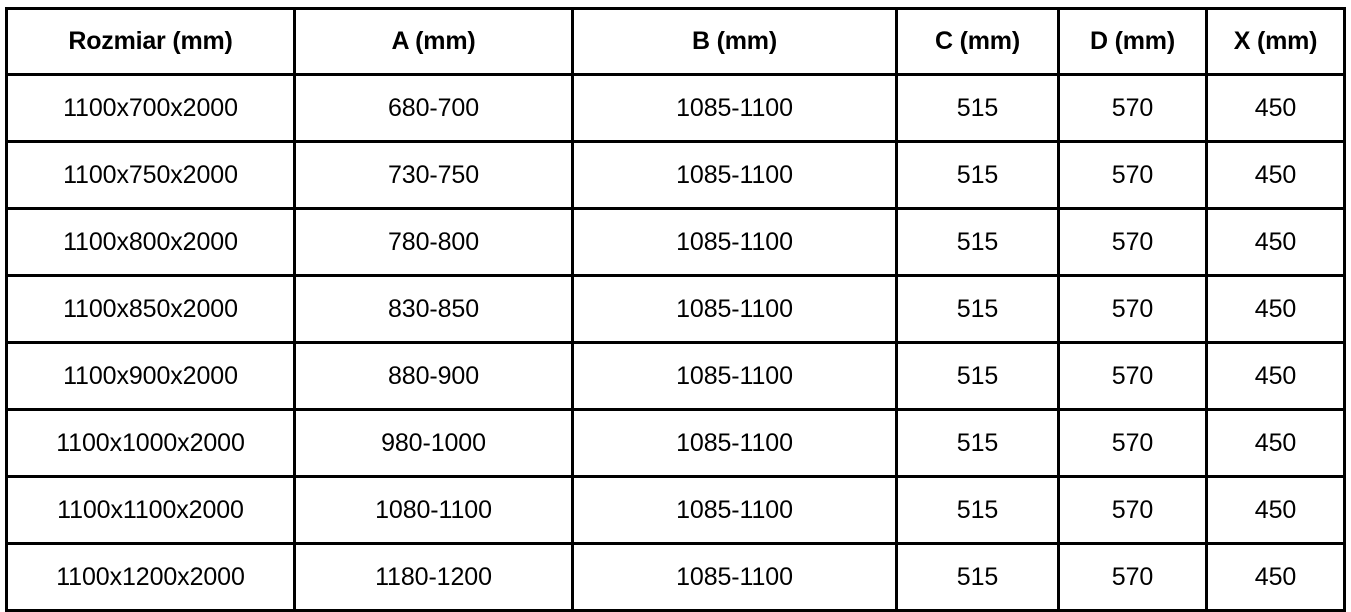 The height and width of the screenshot is (612, 1351). What do you see at coordinates (150, 108) in the screenshot?
I see `cell-size: 1100x700x2000` at bounding box center [150, 108].